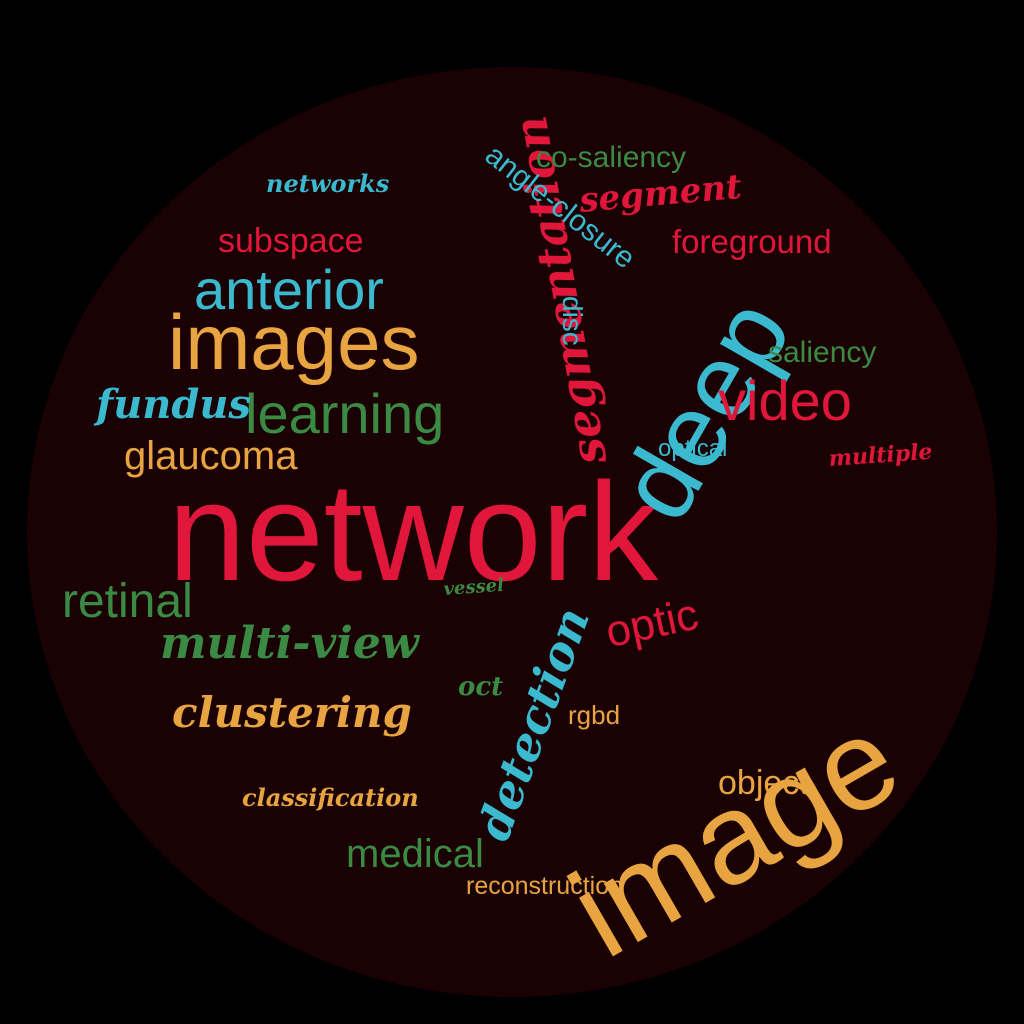  I want to click on word-subspace: subspace, so click(291, 241).